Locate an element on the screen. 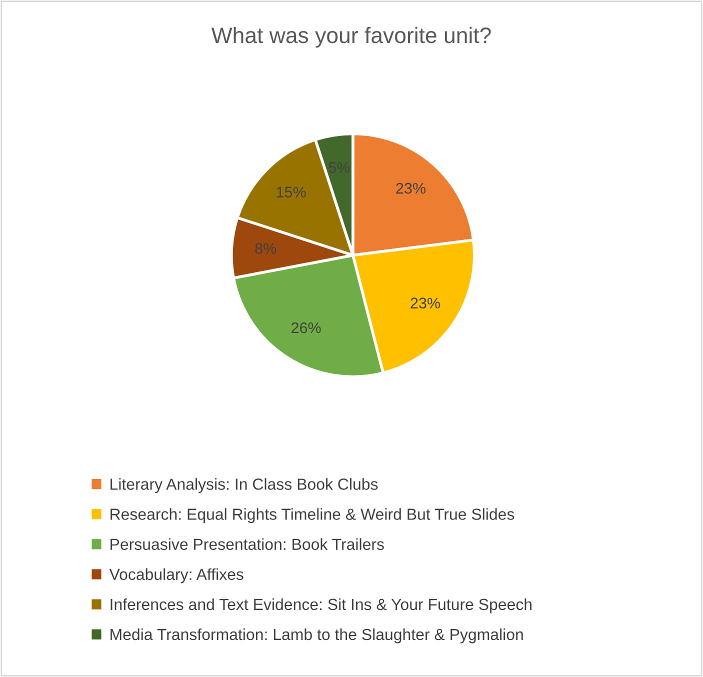 The height and width of the screenshot is (677, 703). legend-label: Vocabulary: Affixes is located at coordinates (176, 576).